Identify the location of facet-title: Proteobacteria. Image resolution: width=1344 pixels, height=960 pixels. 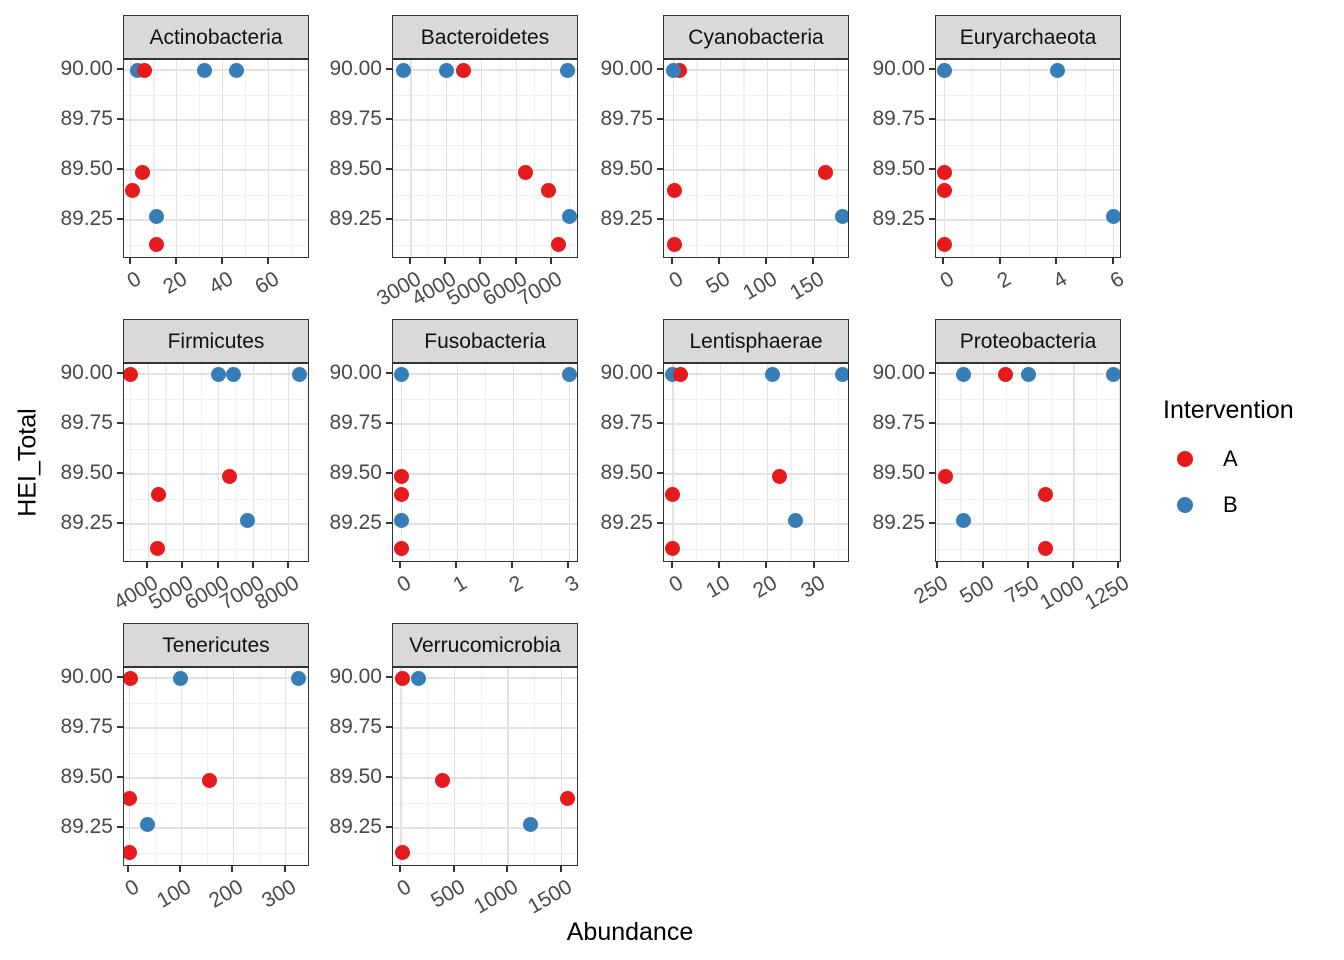
(1028, 341).